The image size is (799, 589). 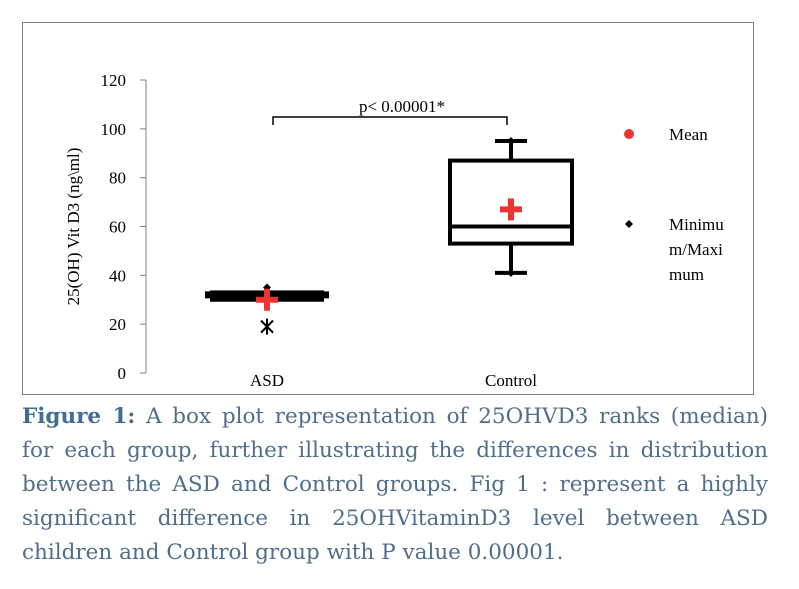 I want to click on control-max-marker, so click(x=511, y=141).